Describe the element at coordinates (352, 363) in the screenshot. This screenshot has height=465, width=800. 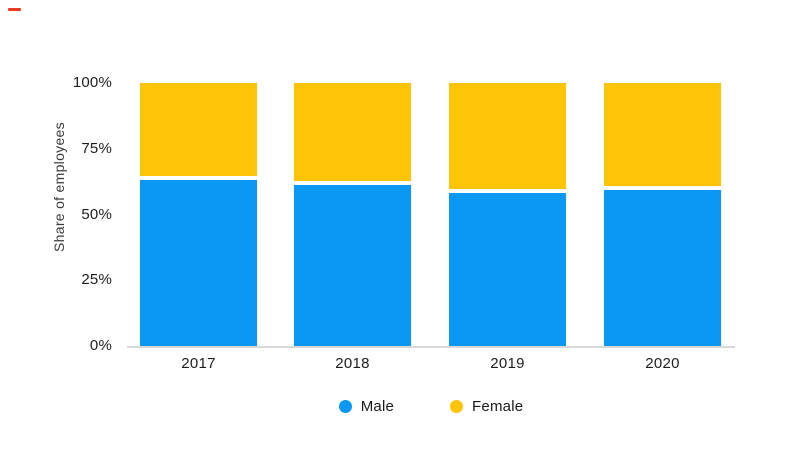
I see `x-tick-label: 2018` at that location.